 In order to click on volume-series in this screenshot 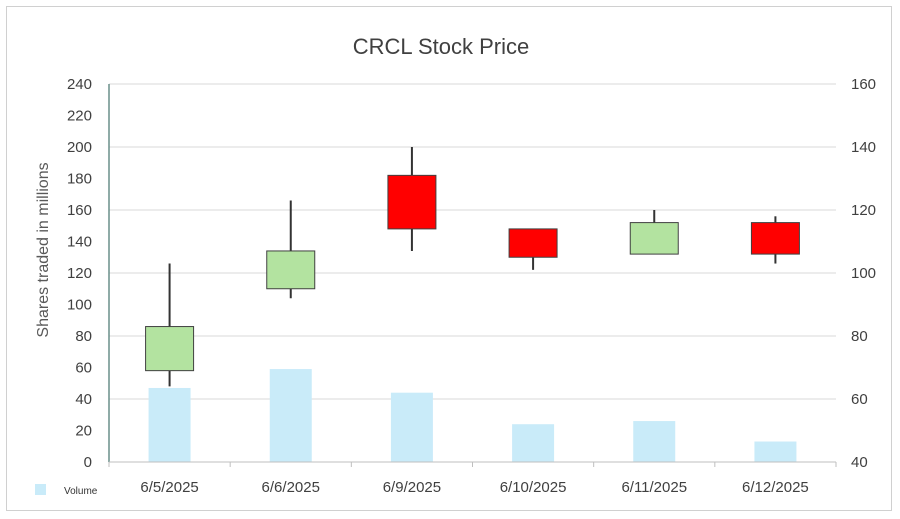, I will do `click(472, 415)`.